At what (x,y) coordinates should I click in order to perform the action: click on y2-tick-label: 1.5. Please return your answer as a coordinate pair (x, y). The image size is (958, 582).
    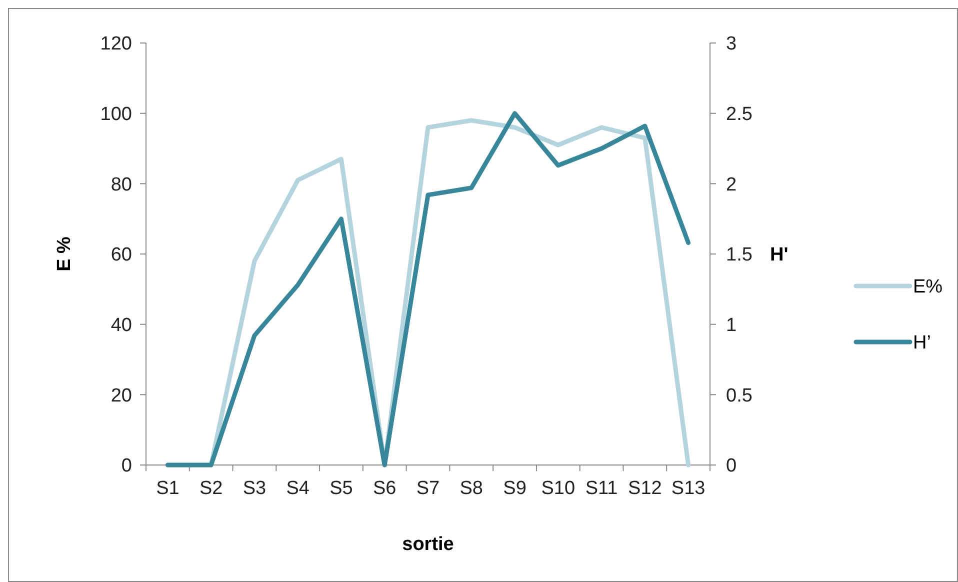
    Looking at the image, I should click on (739, 255).